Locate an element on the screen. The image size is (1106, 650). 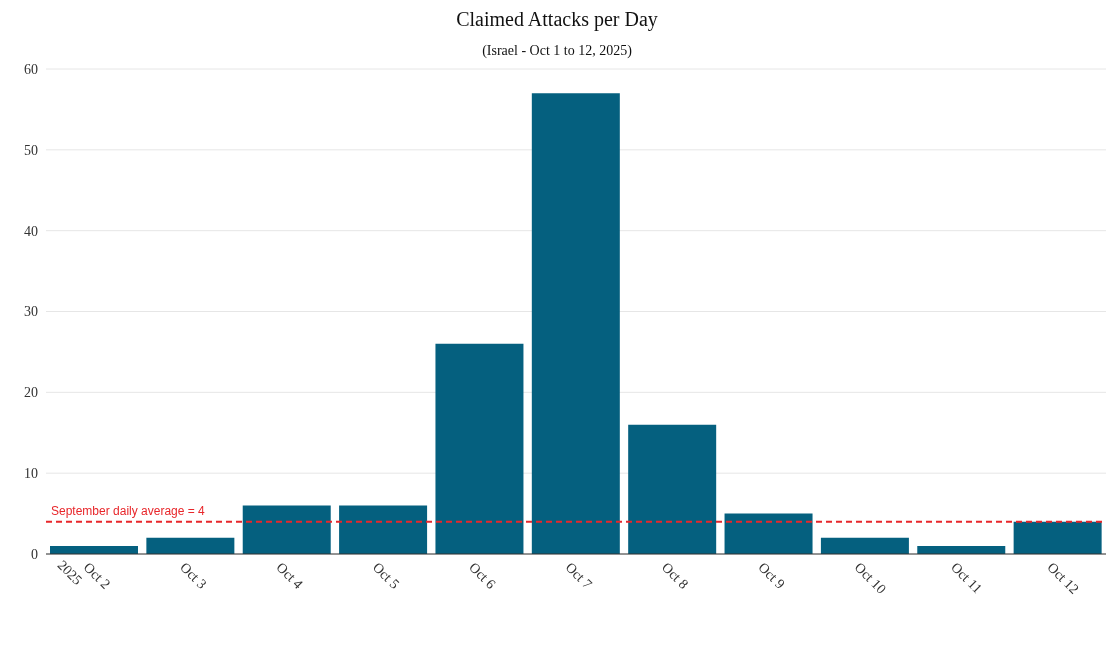
x-tick-label: Oct 8 is located at coordinates (675, 575).